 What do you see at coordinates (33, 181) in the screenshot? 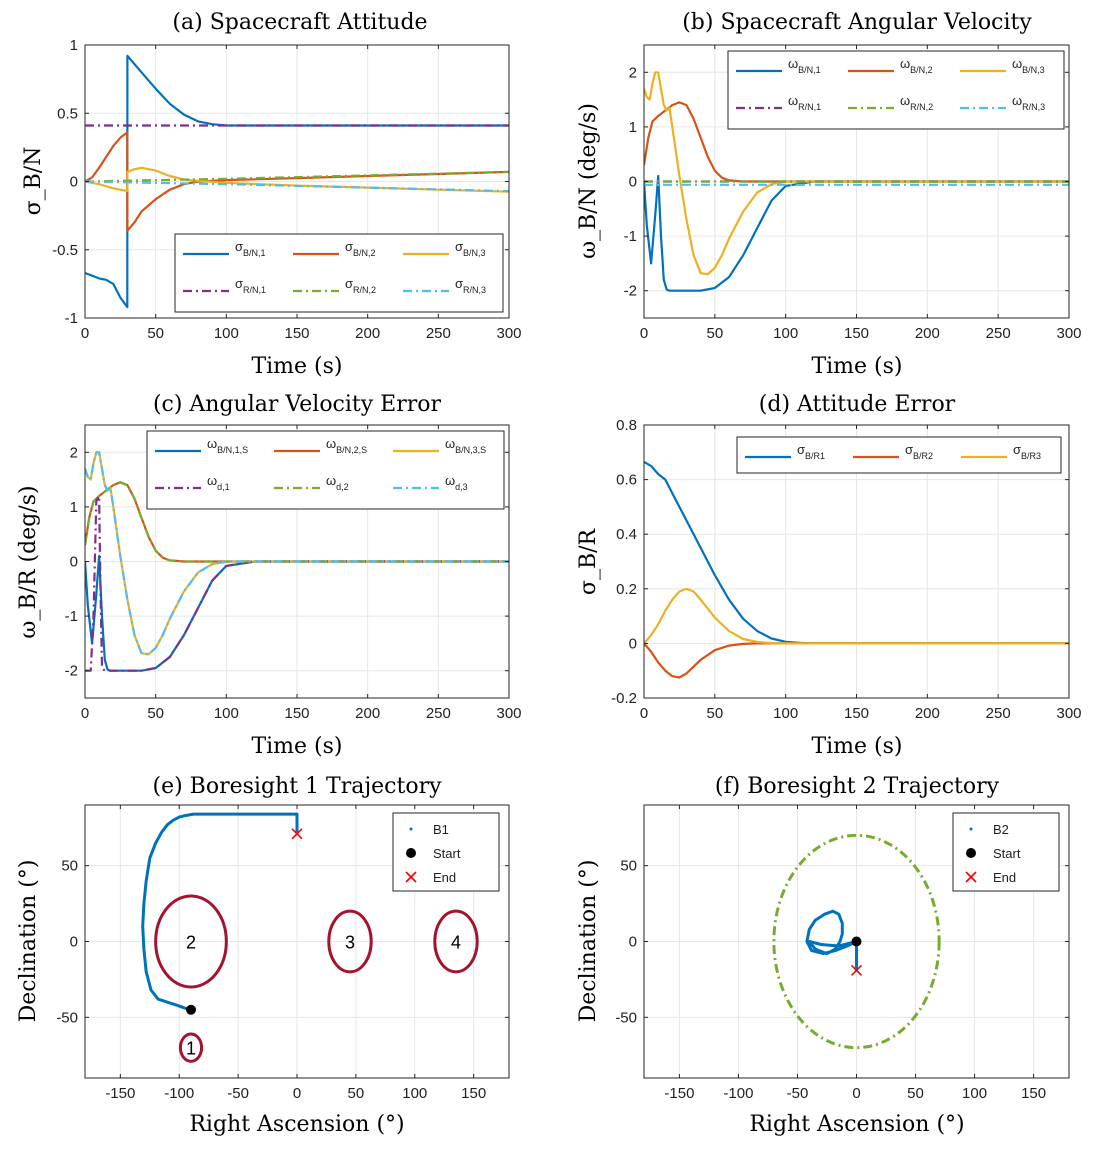
I see `panel-a-ylabel: σ_B/N` at bounding box center [33, 181].